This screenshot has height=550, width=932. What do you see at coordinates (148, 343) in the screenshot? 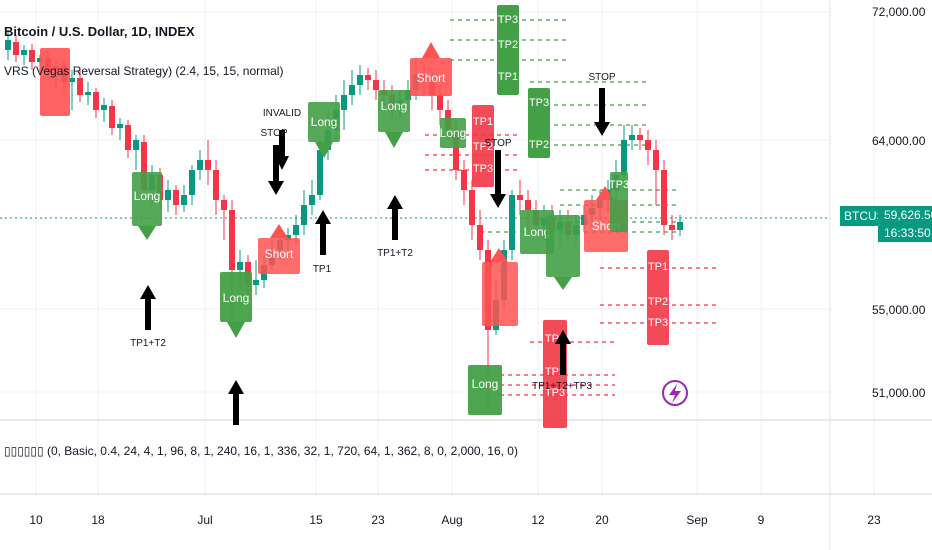
I see `svg-text: TP1+T2` at bounding box center [148, 343].